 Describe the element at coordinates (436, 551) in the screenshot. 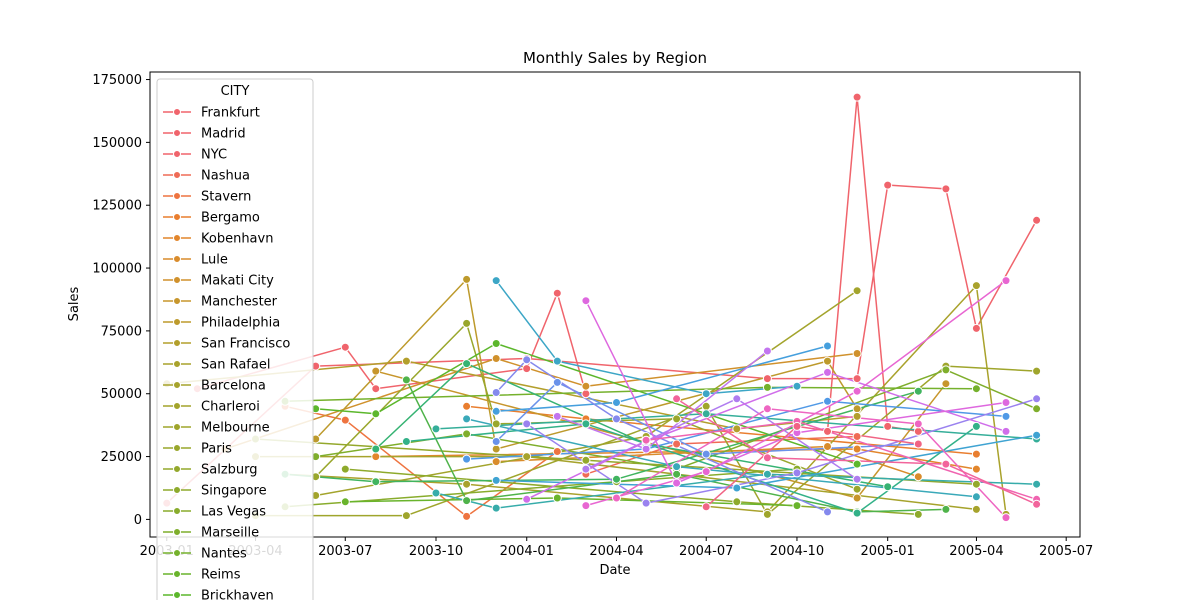

I see `x-tick-label: 2003-10` at that location.